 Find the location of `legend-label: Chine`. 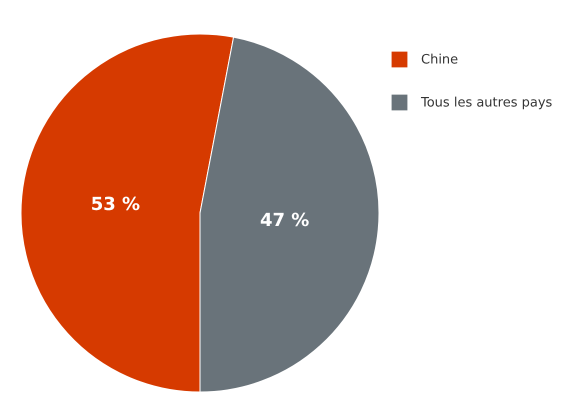

legend-label: Chine is located at coordinates (439, 60).